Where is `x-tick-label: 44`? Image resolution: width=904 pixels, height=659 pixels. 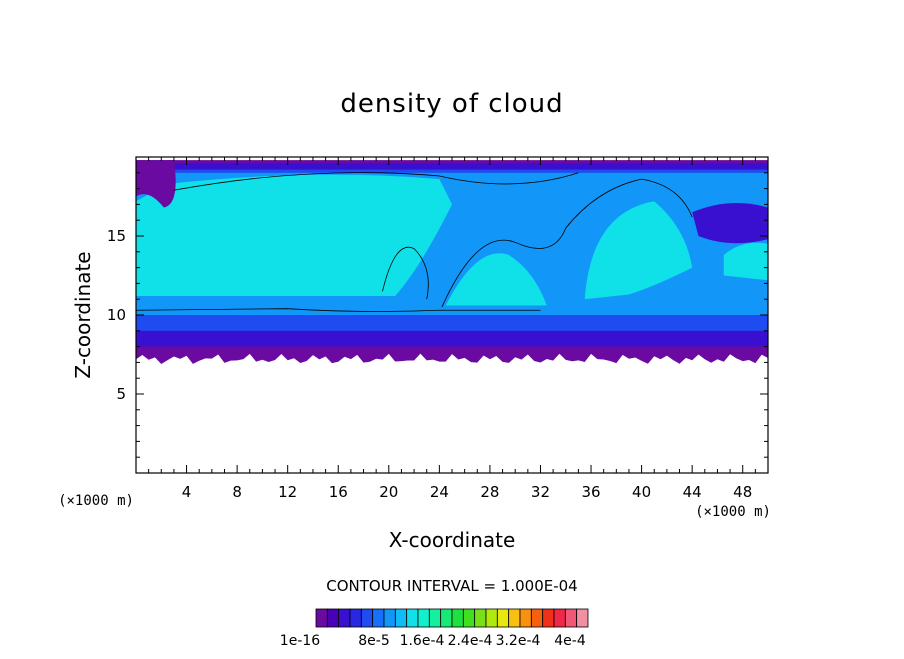
x-tick-label: 44 is located at coordinates (692, 492).